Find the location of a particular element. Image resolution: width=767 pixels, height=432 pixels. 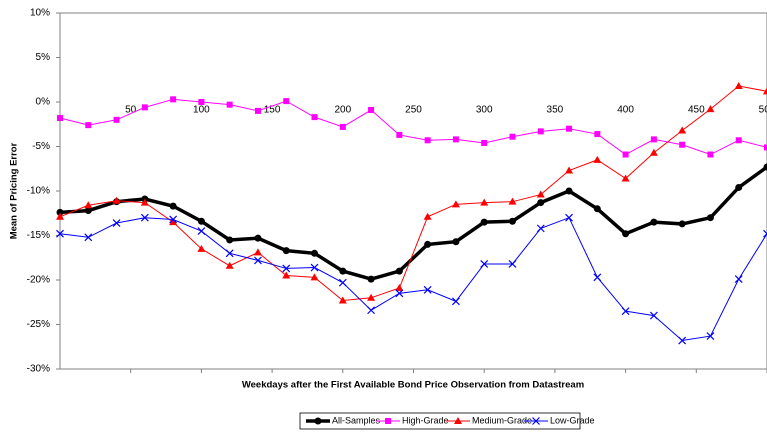

legend-label: High-Grade is located at coordinates (425, 420).